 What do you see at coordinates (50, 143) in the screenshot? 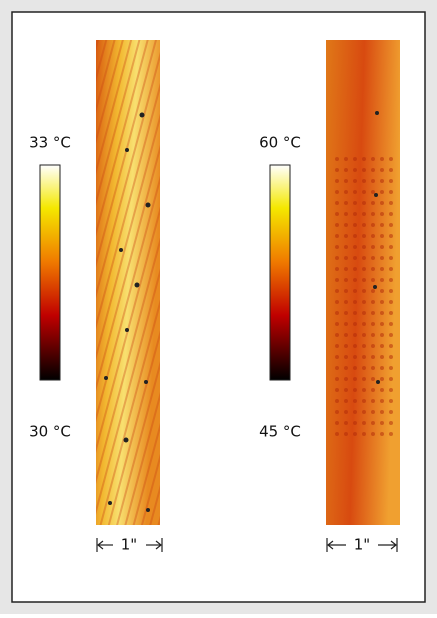
I see `colorbar-max-label: 33 °C` at bounding box center [50, 143].